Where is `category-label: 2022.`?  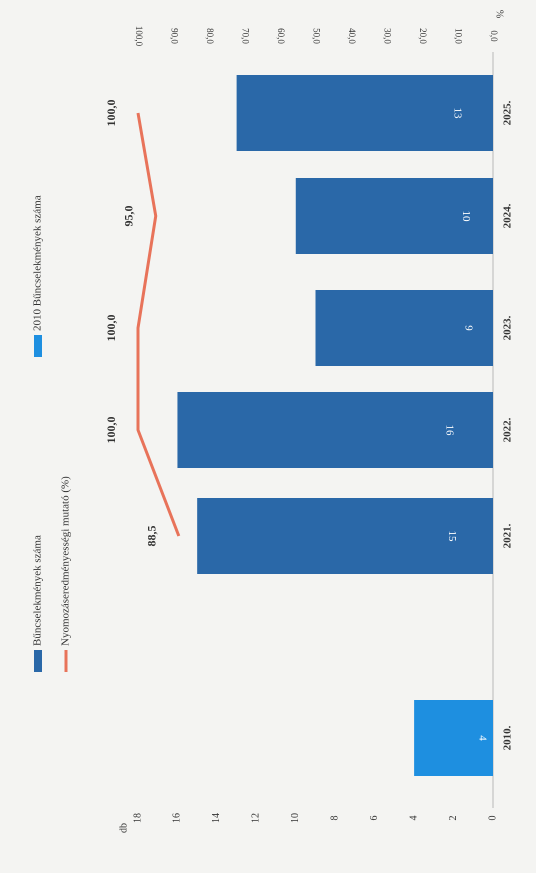 category-label: 2022. is located at coordinates (508, 429).